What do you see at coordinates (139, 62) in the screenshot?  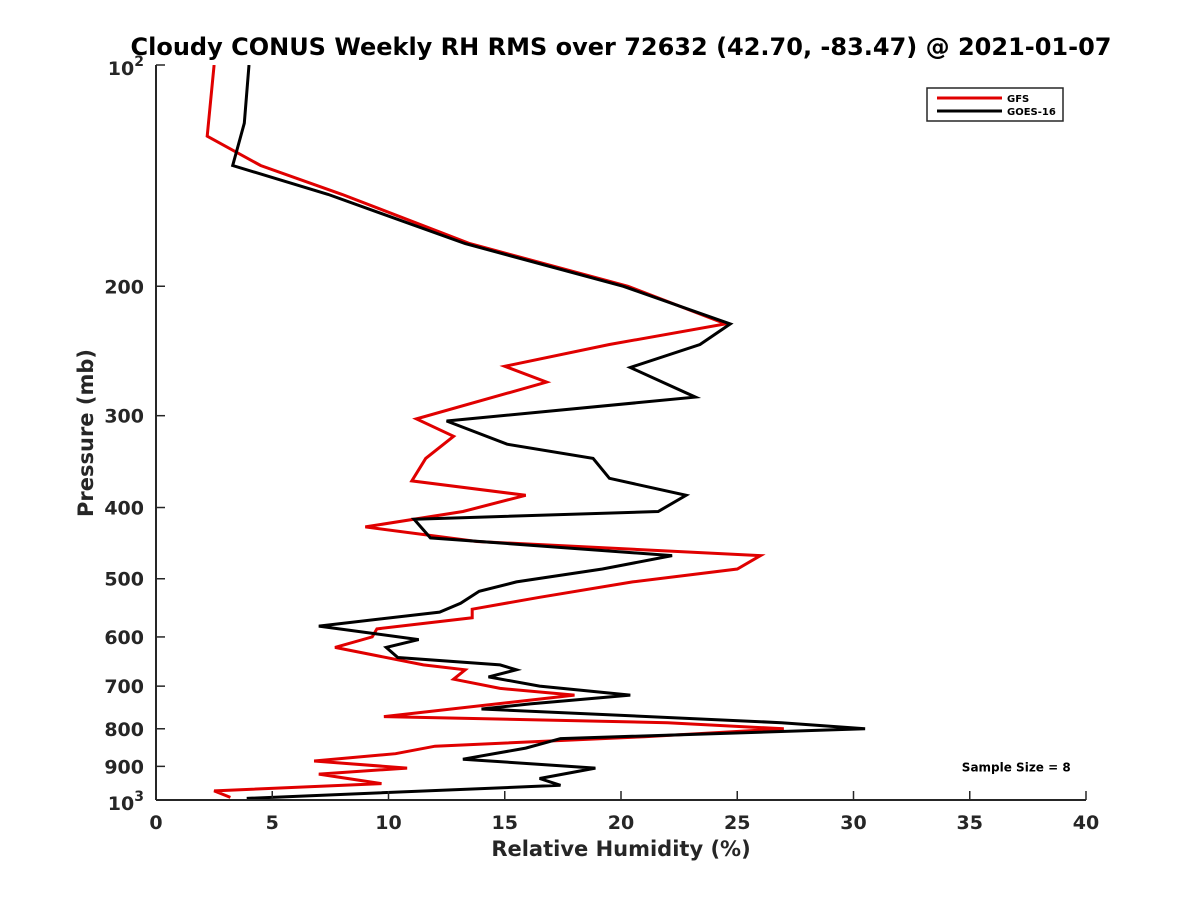 I see `y-tick-exponent: 2` at bounding box center [139, 62].